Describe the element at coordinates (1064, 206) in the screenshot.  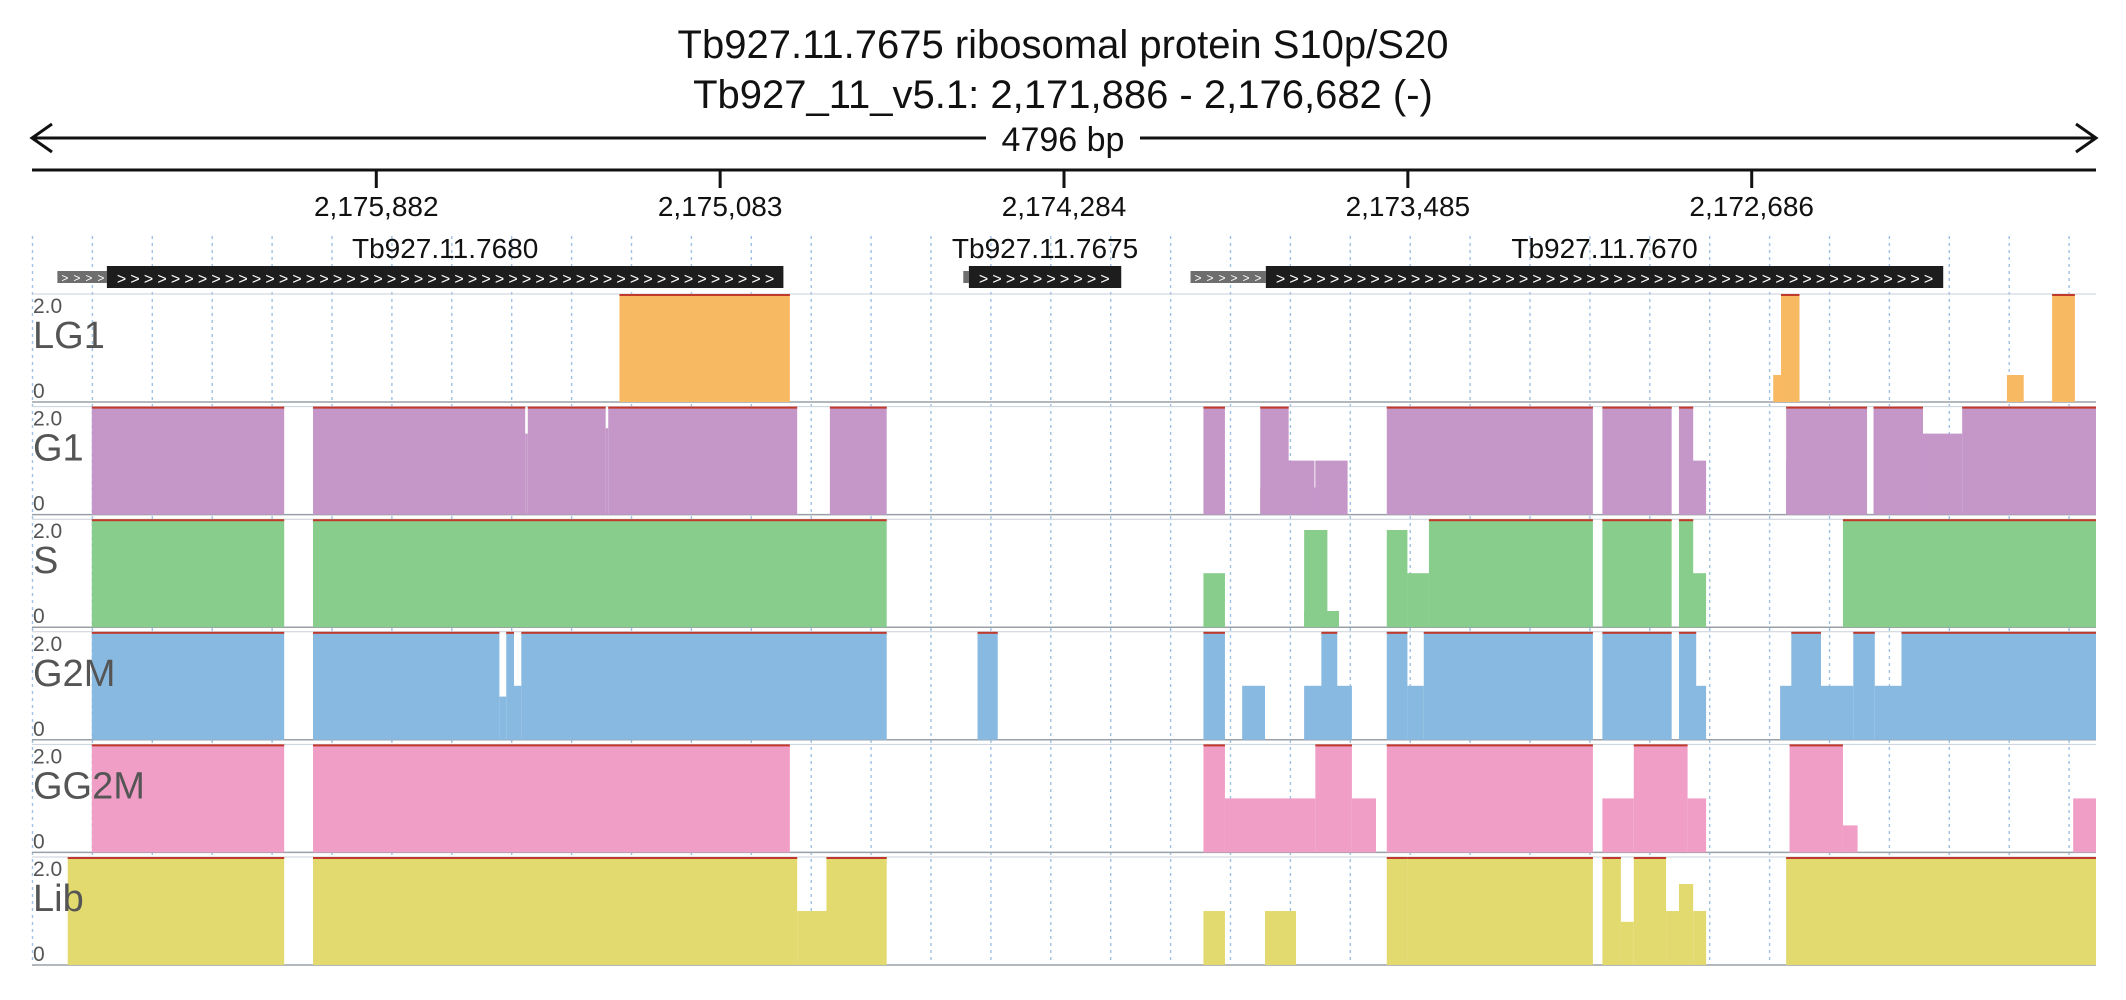
I see `x-tick-label: 2,174,284` at that location.